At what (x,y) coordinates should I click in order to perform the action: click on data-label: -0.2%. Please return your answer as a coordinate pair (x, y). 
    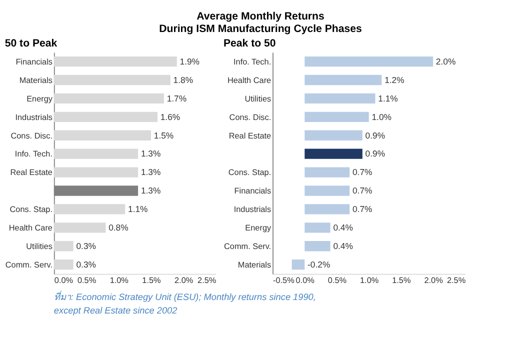
    Looking at the image, I should click on (319, 264).